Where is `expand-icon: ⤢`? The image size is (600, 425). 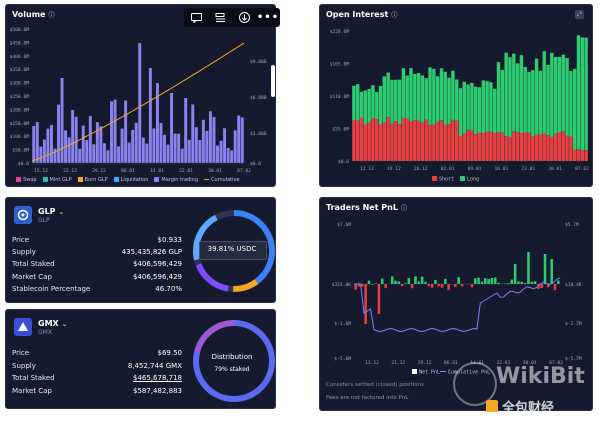
expand-icon: ⤢ is located at coordinates (579, 14).